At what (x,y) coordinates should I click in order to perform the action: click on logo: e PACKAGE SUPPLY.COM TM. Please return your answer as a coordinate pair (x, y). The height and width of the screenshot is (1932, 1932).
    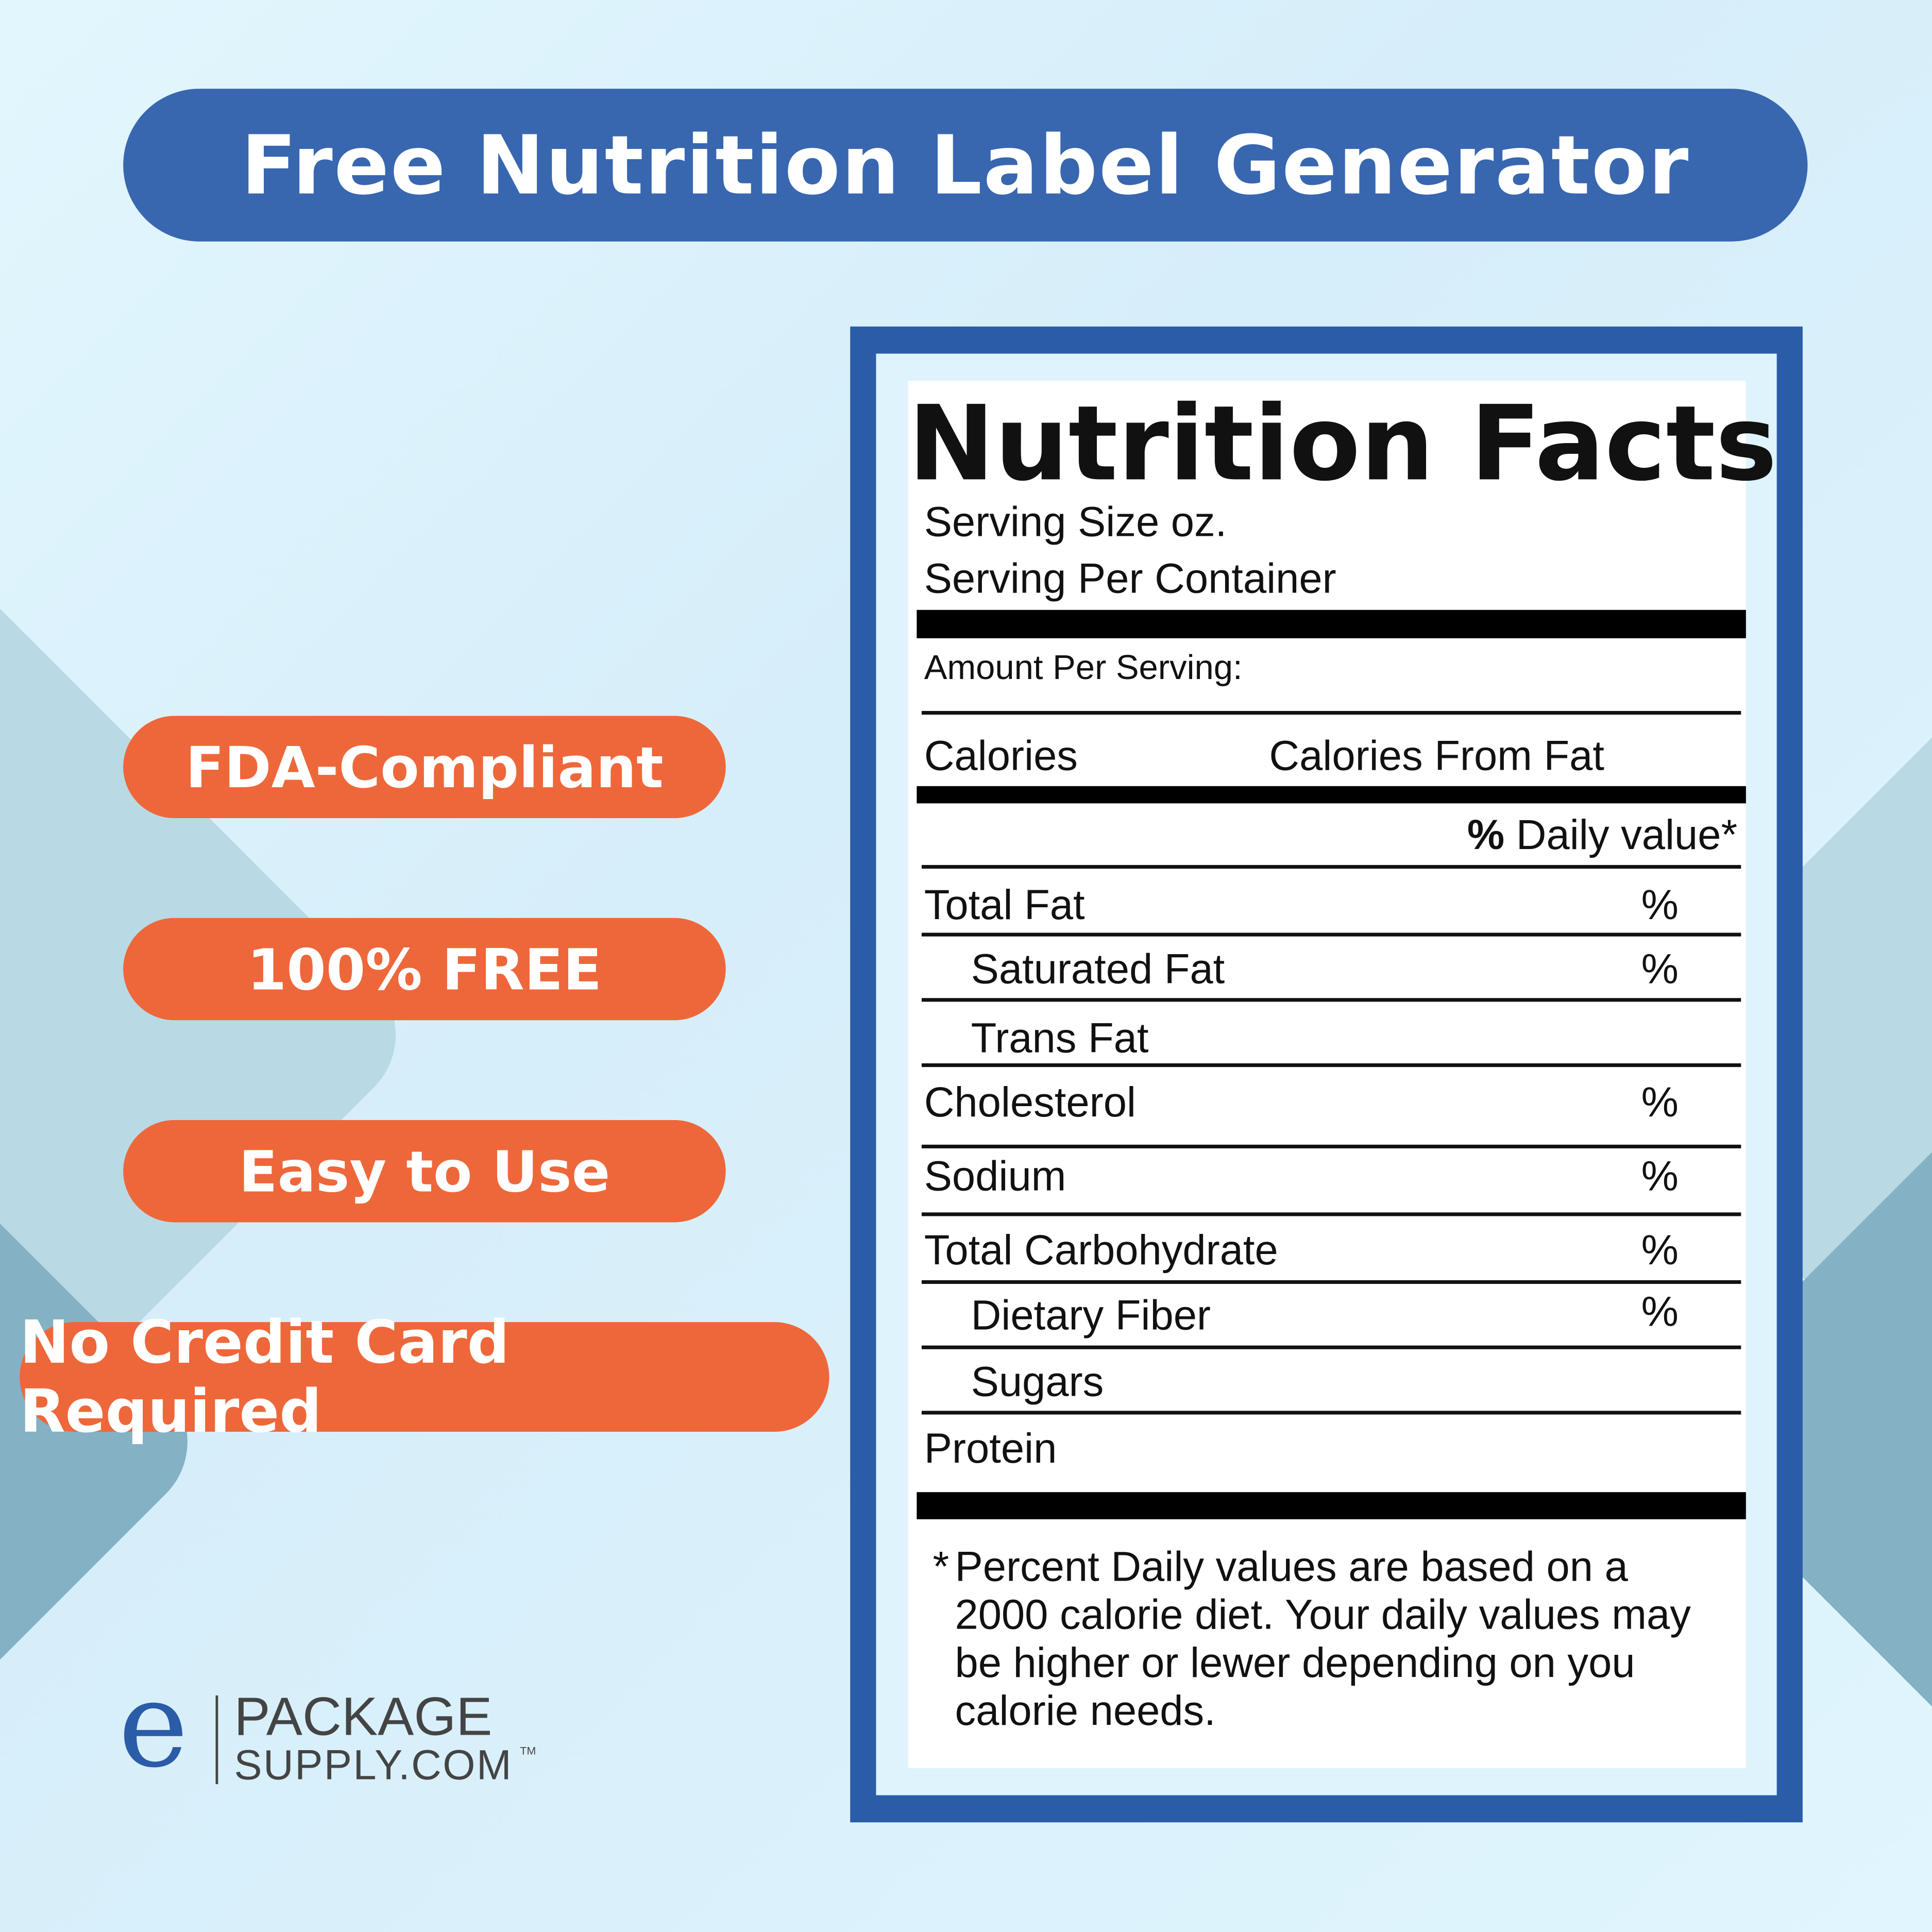
    Looking at the image, I should click on (340, 1732).